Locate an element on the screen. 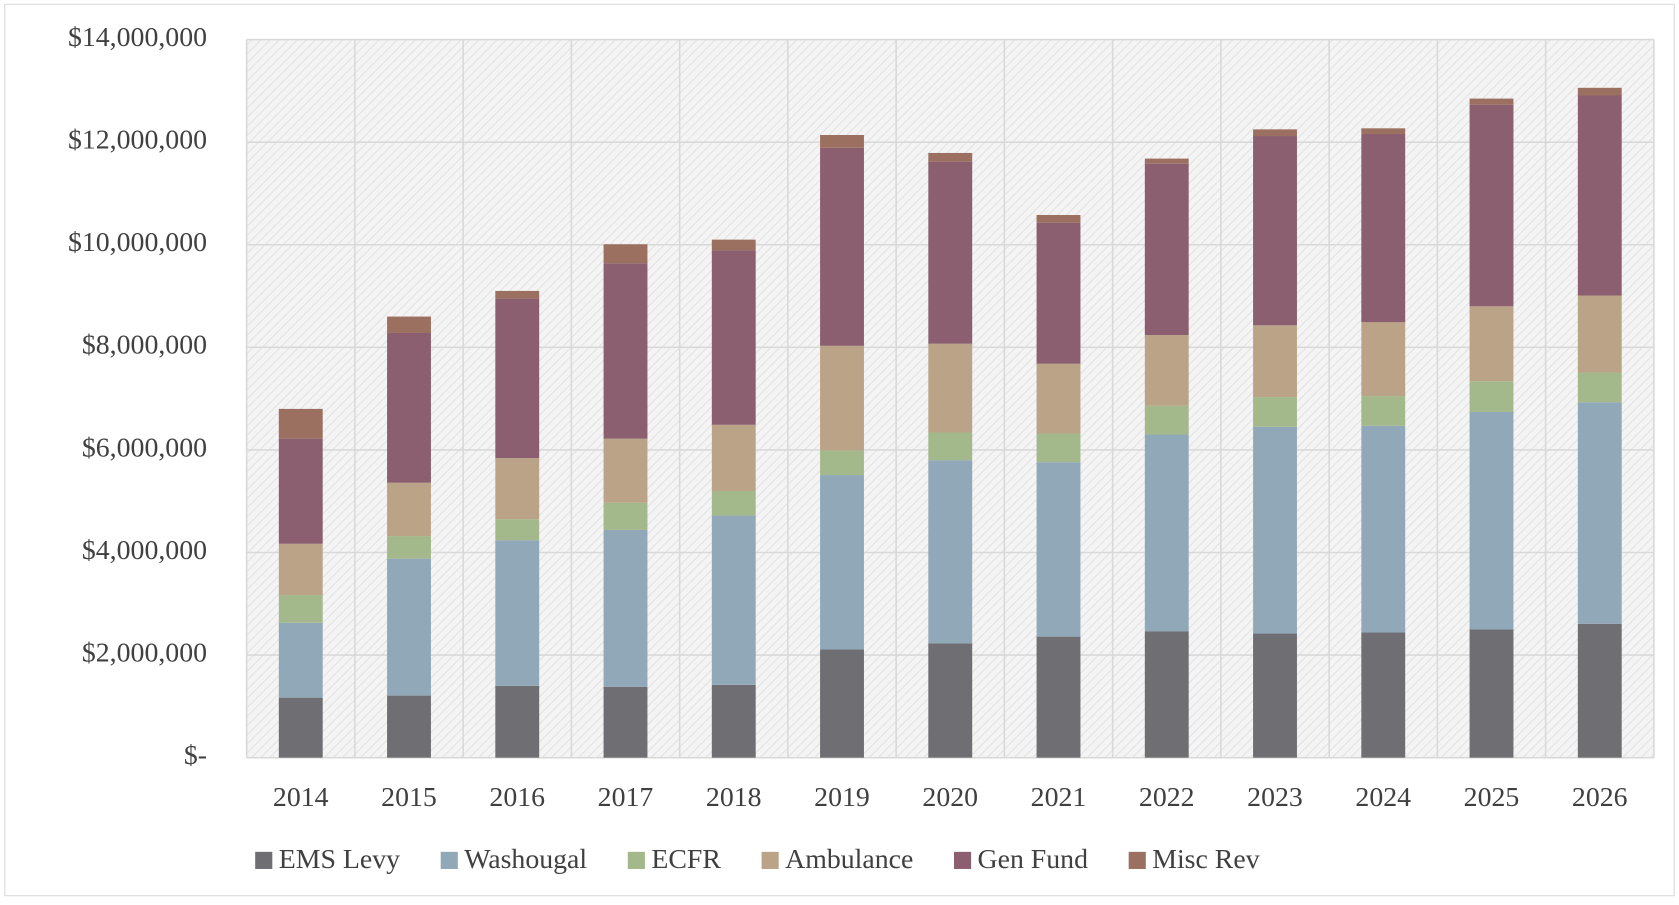 This screenshot has height=905, width=1679. y-tick-label: $8,000,000 is located at coordinates (144, 345).